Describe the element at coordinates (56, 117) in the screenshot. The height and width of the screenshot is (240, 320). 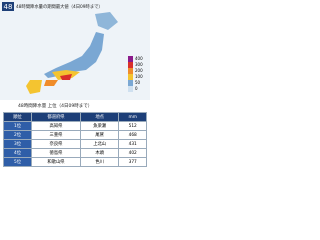
I see `column-header: 都道府県` at that location.